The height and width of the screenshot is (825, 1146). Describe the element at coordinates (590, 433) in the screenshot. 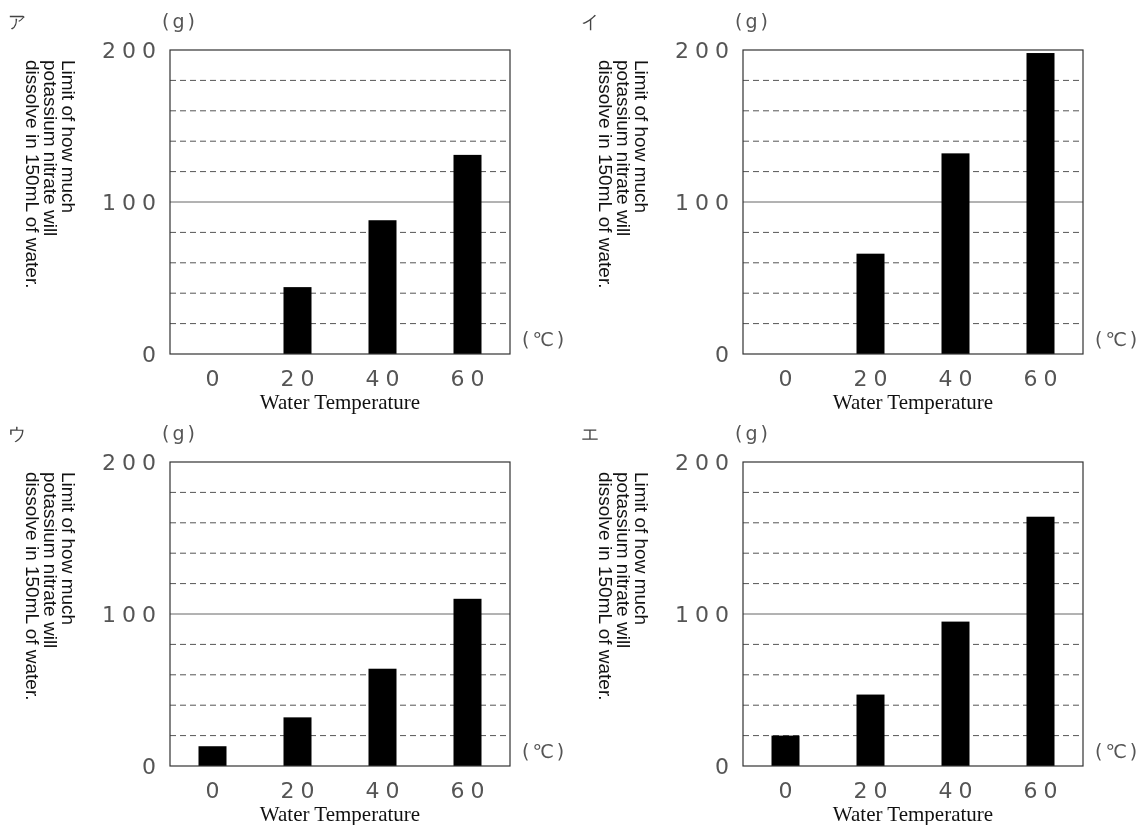

I see `text: エ` at that location.